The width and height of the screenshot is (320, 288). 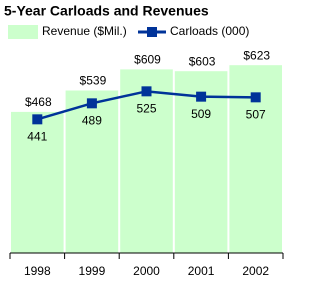 What do you see at coordinates (255, 271) in the screenshot?
I see `x-tick-label: 2002` at bounding box center [255, 271].